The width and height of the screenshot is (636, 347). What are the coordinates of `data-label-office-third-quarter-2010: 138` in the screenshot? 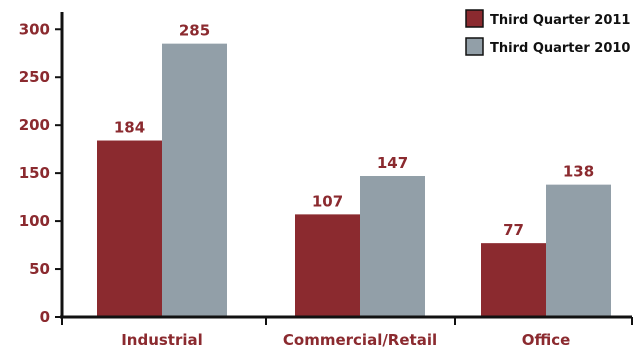 It's located at (578, 172).